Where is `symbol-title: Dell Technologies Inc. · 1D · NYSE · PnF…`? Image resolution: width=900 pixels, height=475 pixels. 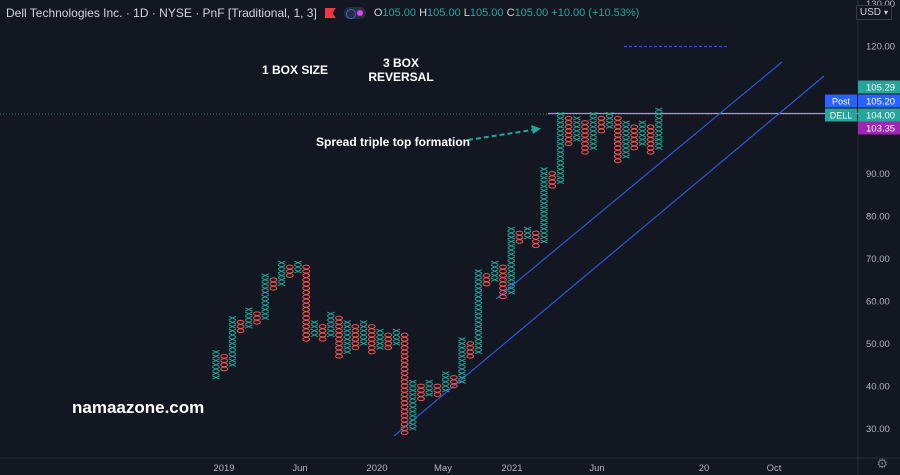 symbol-title: Dell Technologies Inc. · 1D · NYSE · PnF… is located at coordinates (161, 13).